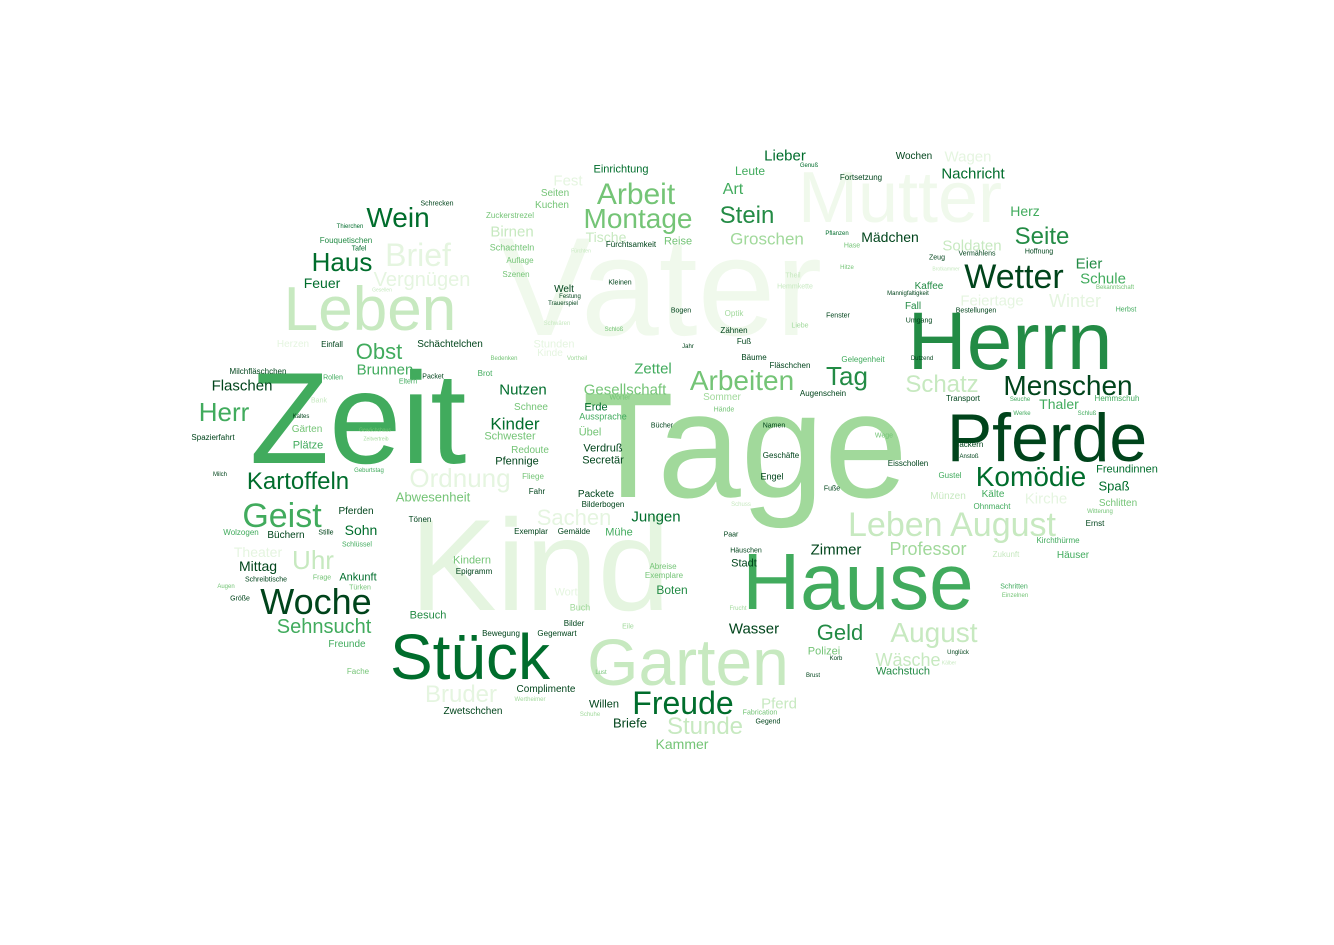 Image resolution: width=1334 pixels, height=945 pixels. Describe the element at coordinates (350, 227) in the screenshot. I see `word-thierchen: Thierchen` at that location.